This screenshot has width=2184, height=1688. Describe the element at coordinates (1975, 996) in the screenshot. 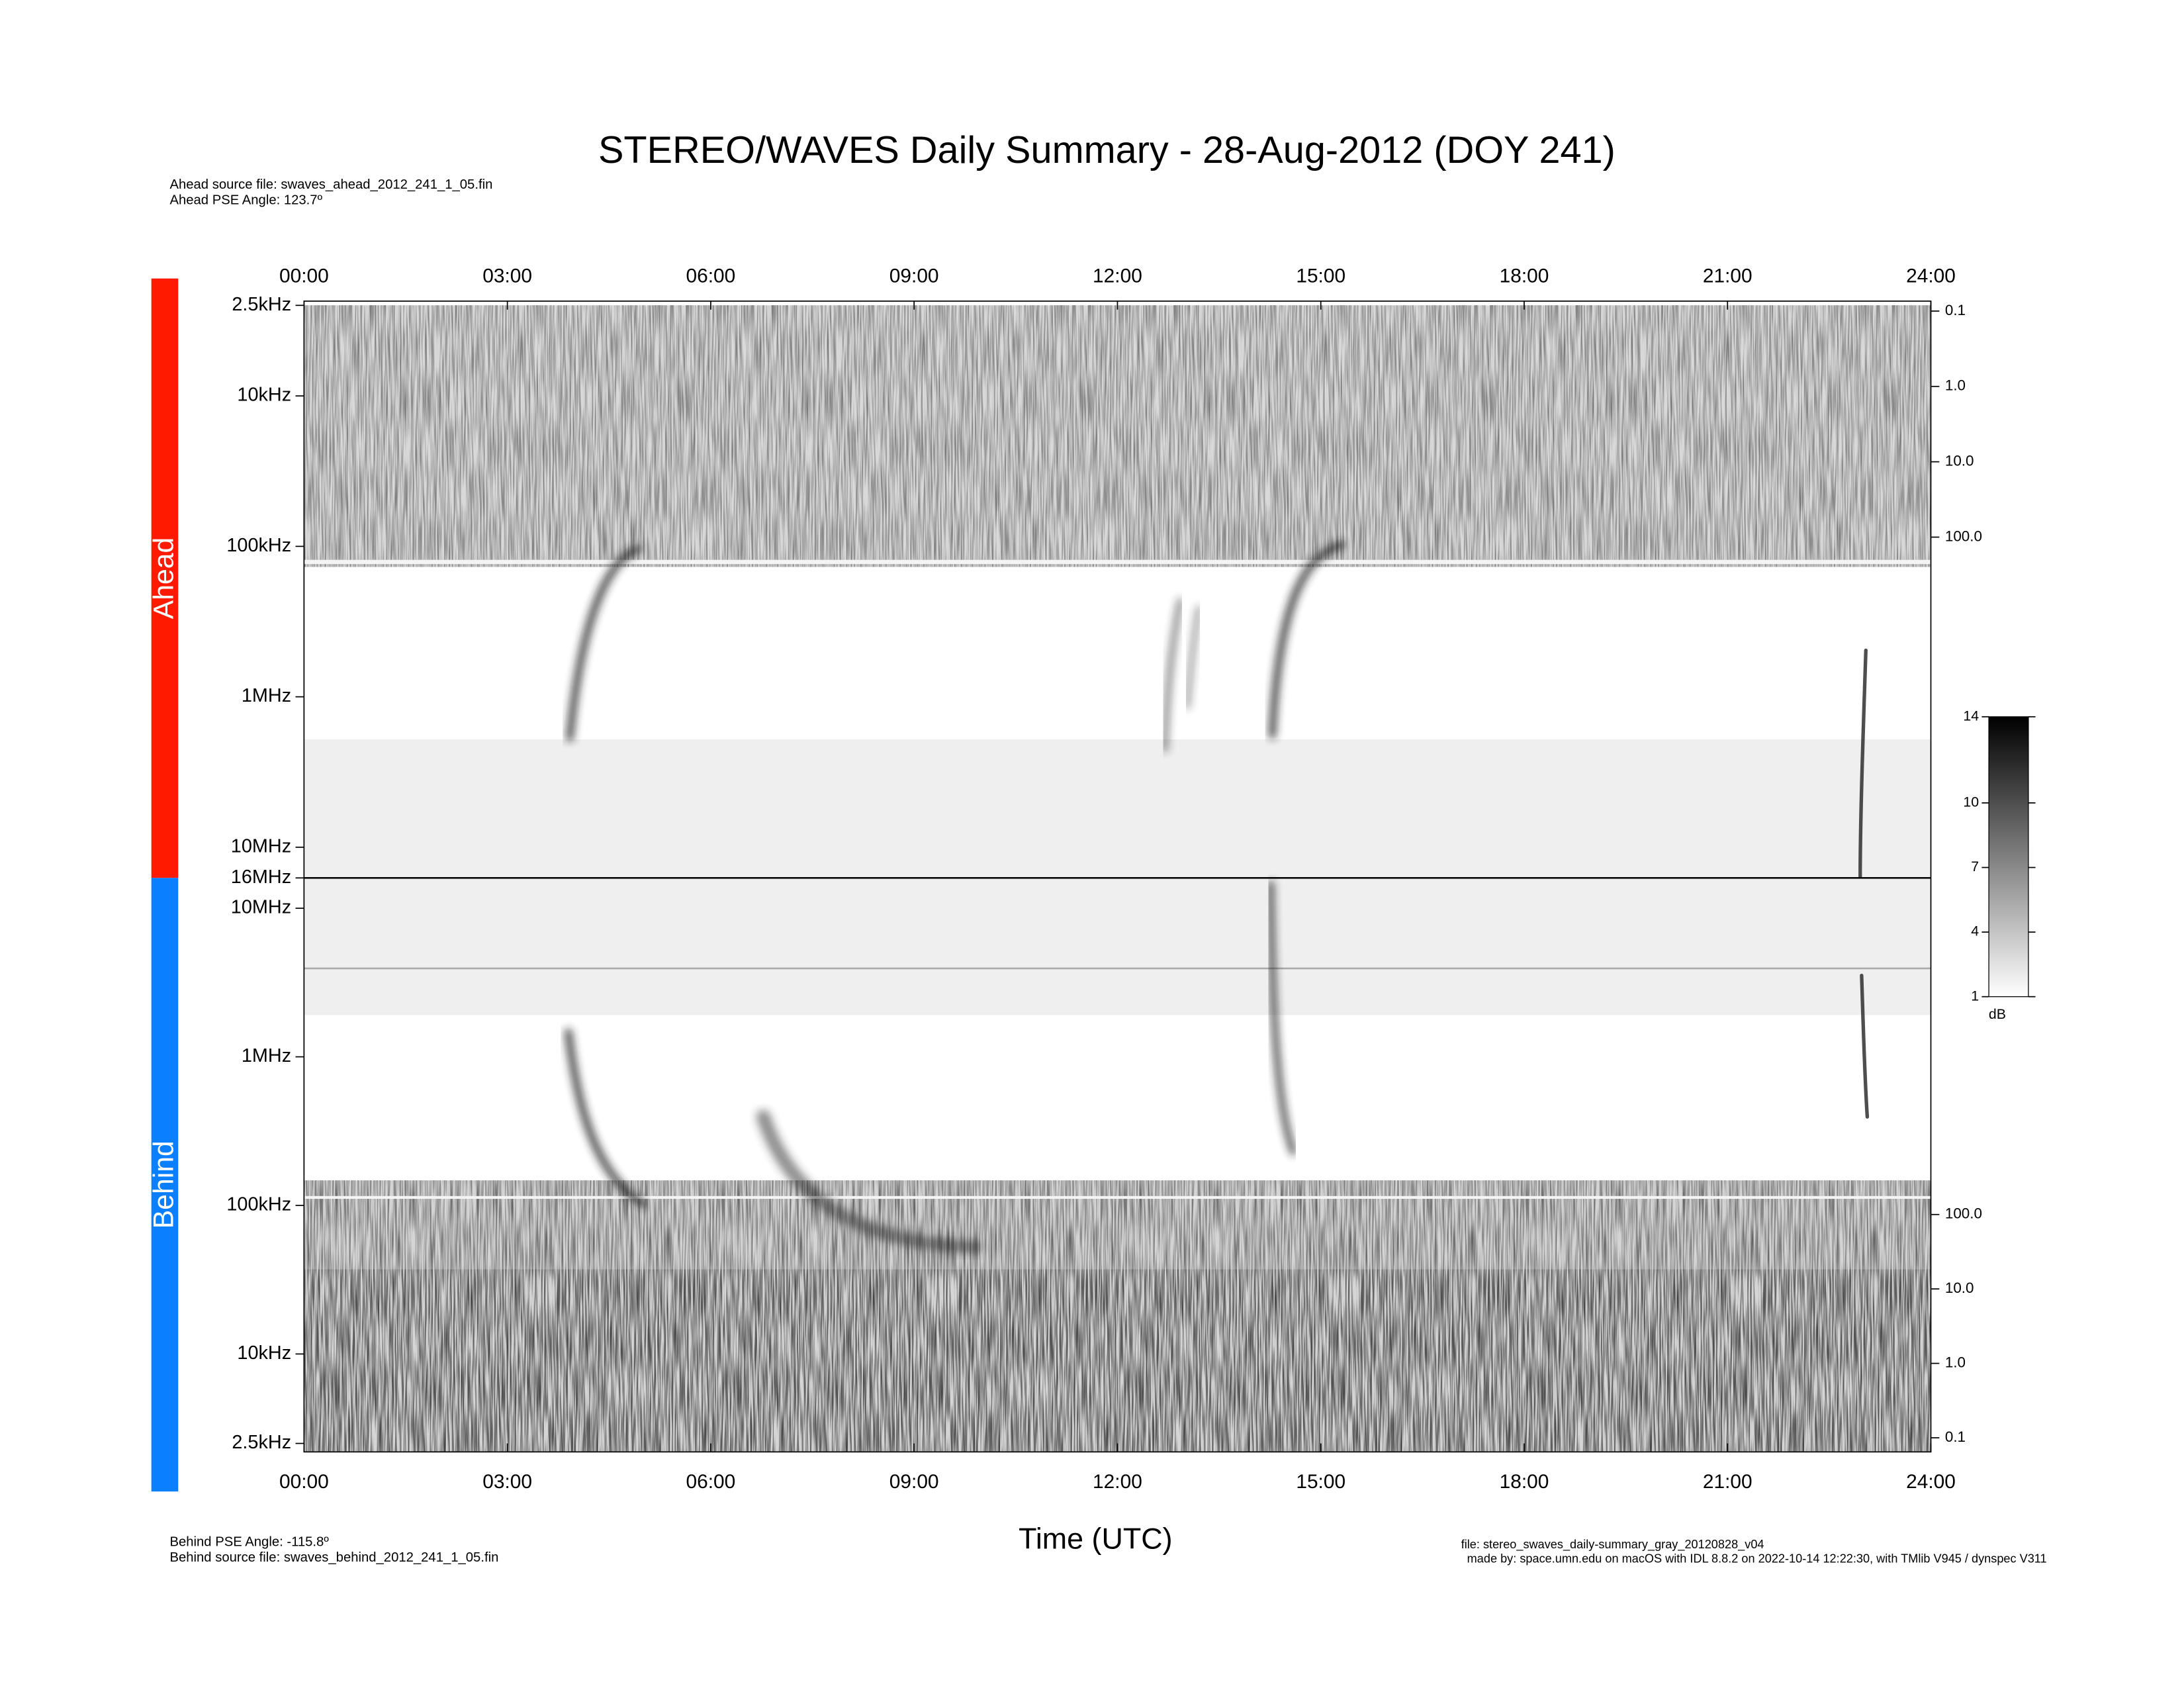

I see `colorbar-tick-label: 1` at that location.